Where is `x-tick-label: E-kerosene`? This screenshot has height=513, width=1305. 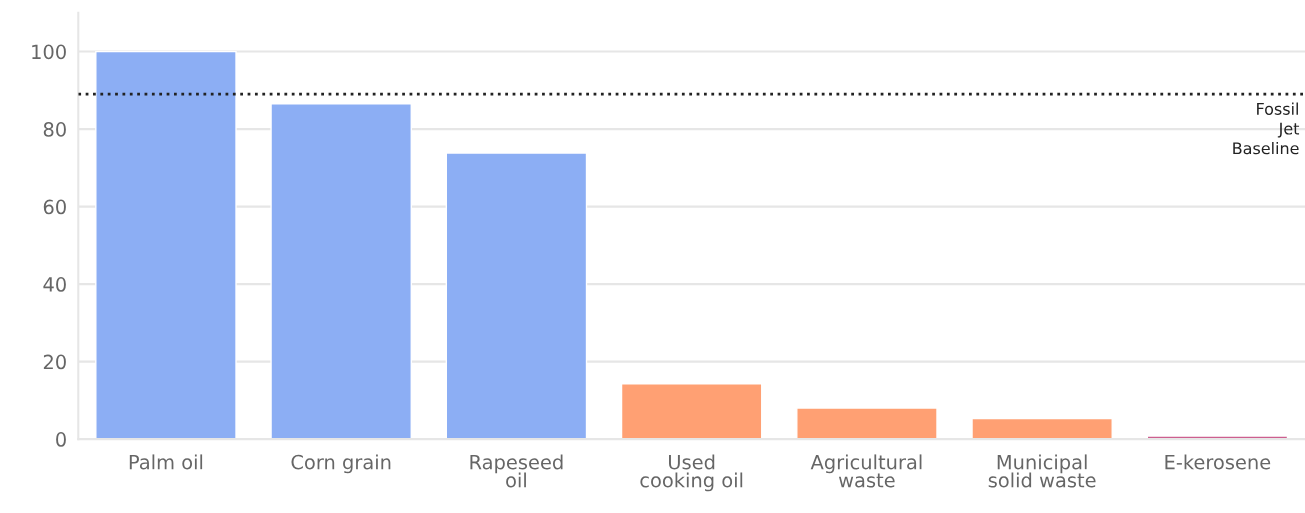
x-tick-label: E-kerosene is located at coordinates (1218, 462).